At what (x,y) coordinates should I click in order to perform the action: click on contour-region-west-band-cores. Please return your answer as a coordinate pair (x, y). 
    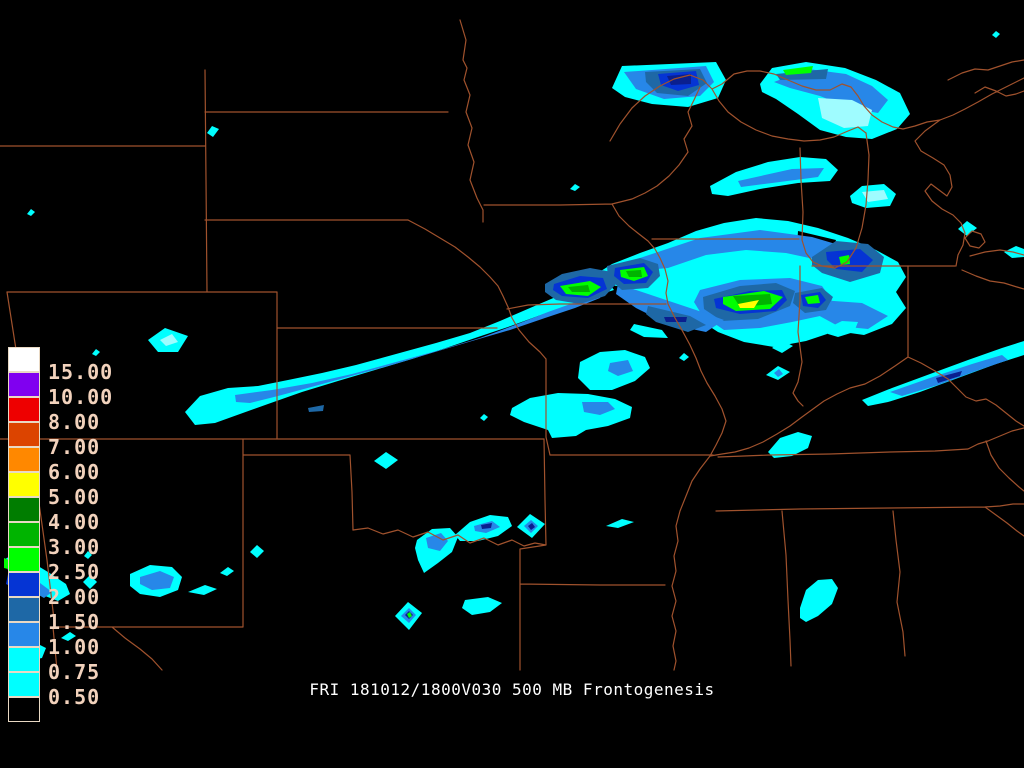
    Looking at the image, I should click on (602, 281).